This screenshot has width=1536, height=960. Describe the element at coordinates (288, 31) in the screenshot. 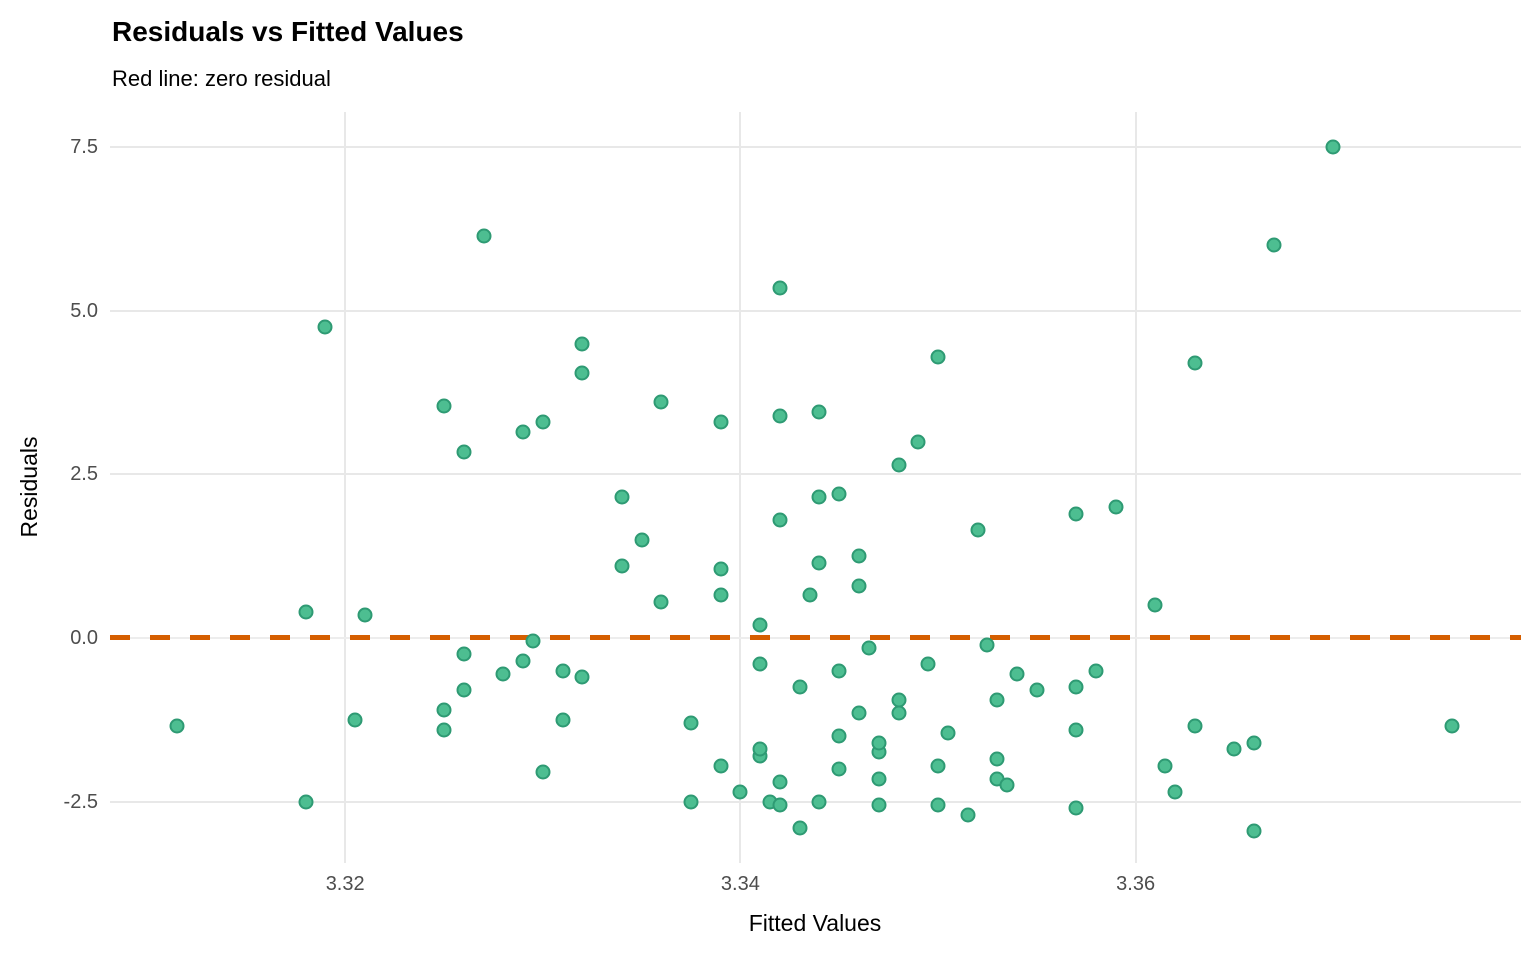

I see `chart-title: Residuals vs Fitted Values` at that location.